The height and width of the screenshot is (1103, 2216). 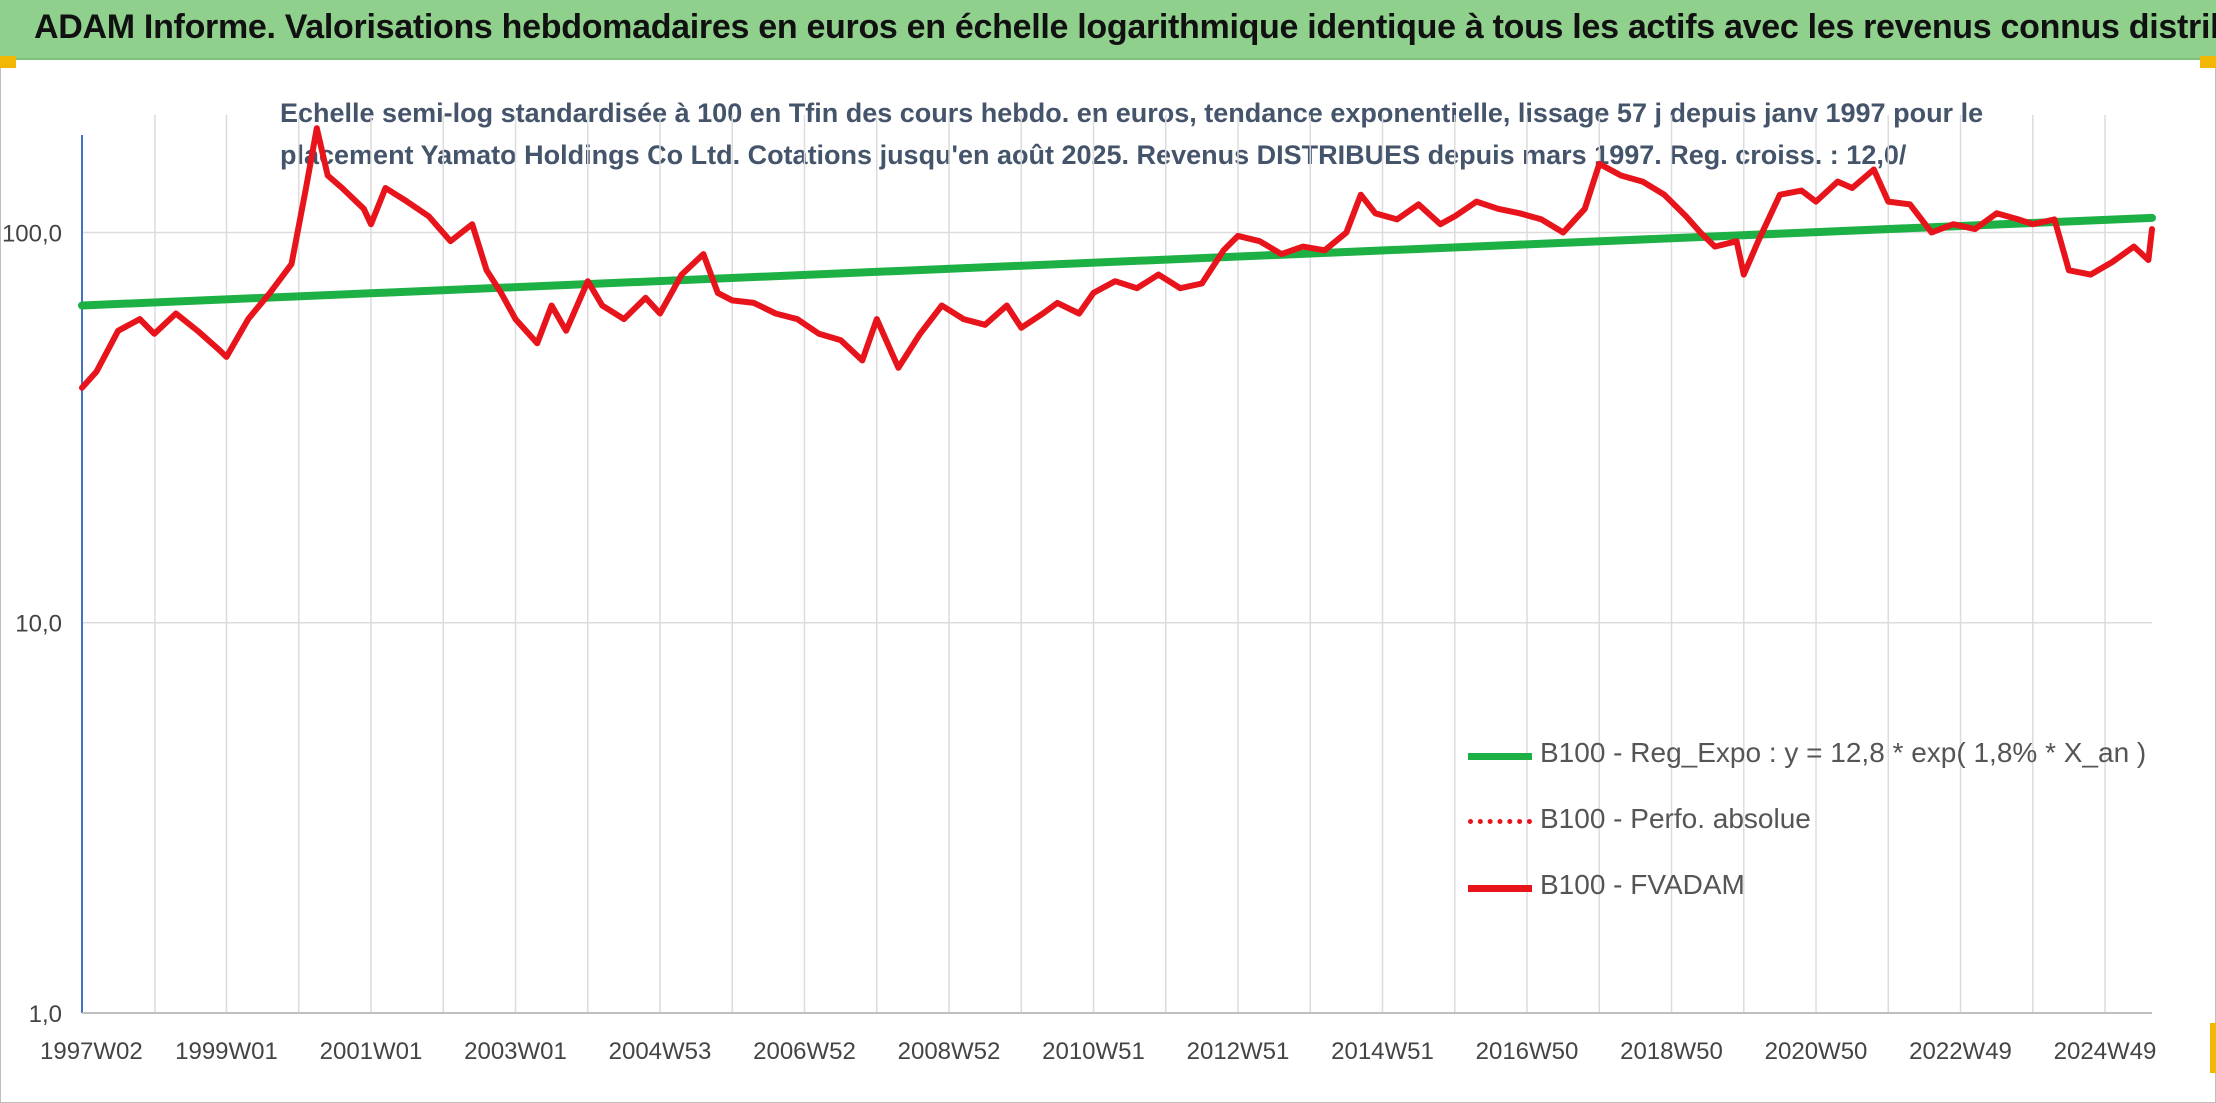 I want to click on x-tick-label: 2018W50, so click(x=1671, y=1051).